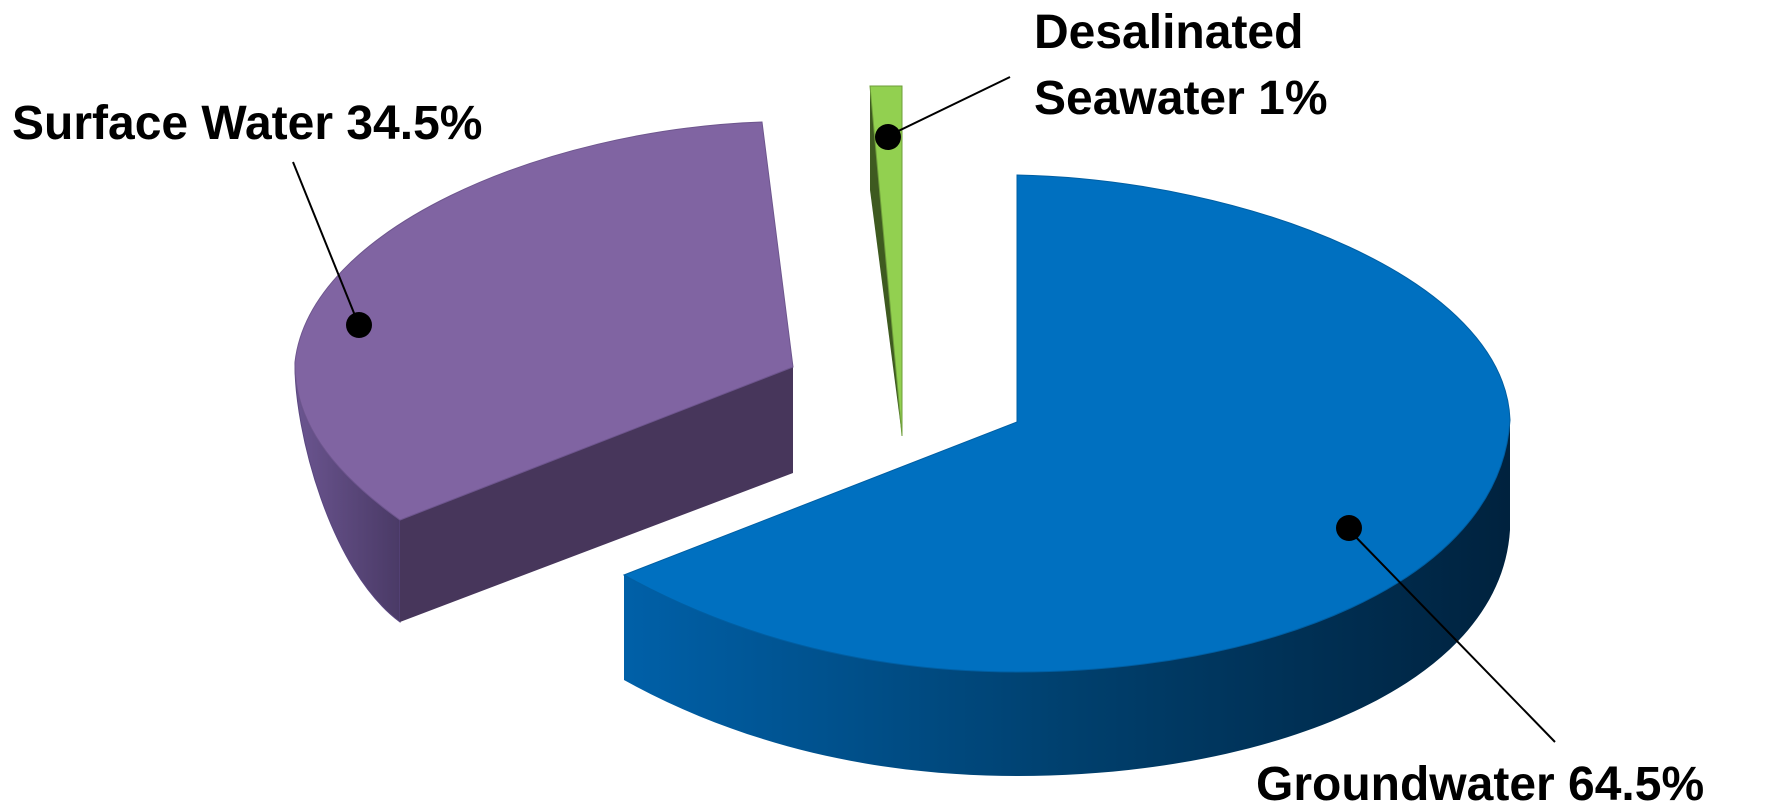 The image size is (1770, 807). Describe the element at coordinates (325, 242) in the screenshot. I see `leader-line-surface-water` at that location.